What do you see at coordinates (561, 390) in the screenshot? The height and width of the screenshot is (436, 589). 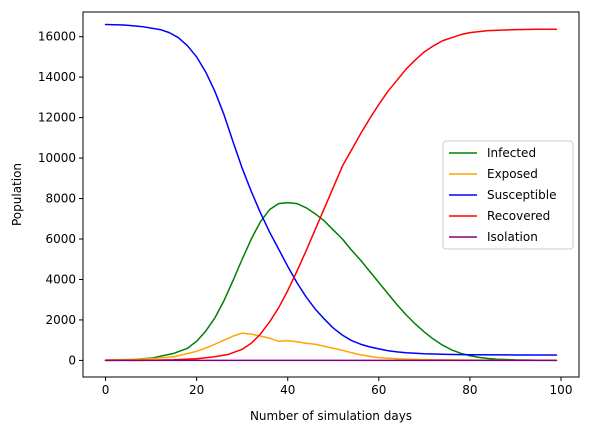 I see `x-tick-label: 100` at bounding box center [561, 390].